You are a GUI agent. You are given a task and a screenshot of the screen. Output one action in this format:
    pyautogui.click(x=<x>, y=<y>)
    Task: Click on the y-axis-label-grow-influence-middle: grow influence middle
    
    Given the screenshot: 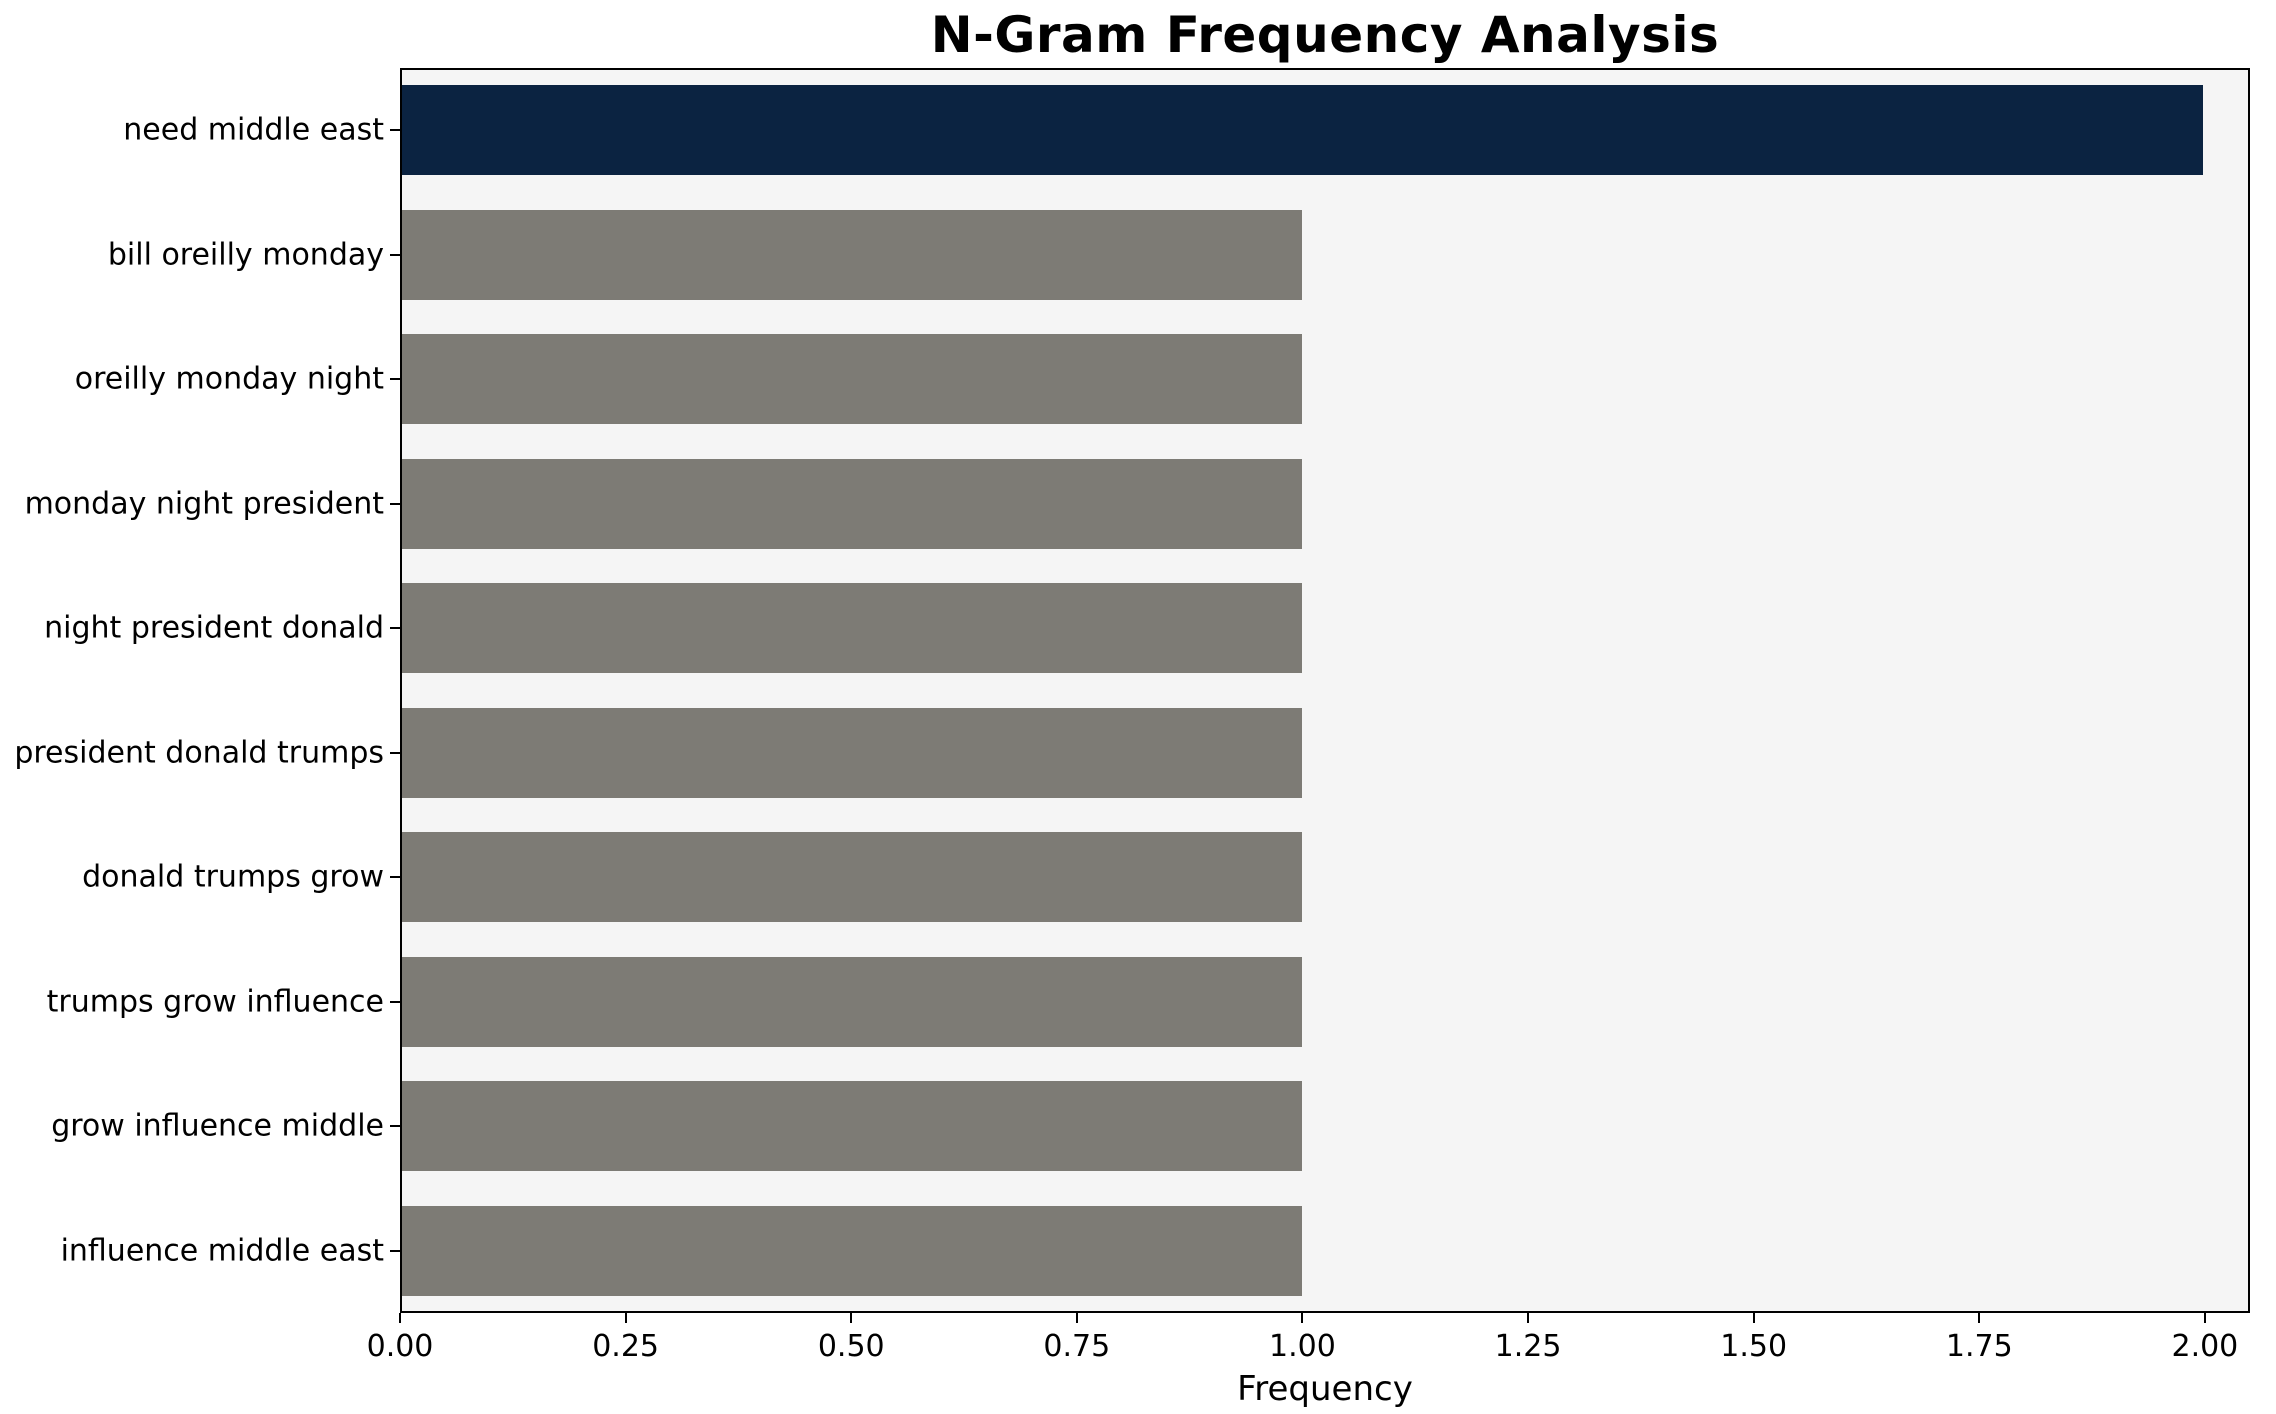 What is the action you would take?
    pyautogui.click(x=217, y=1126)
    